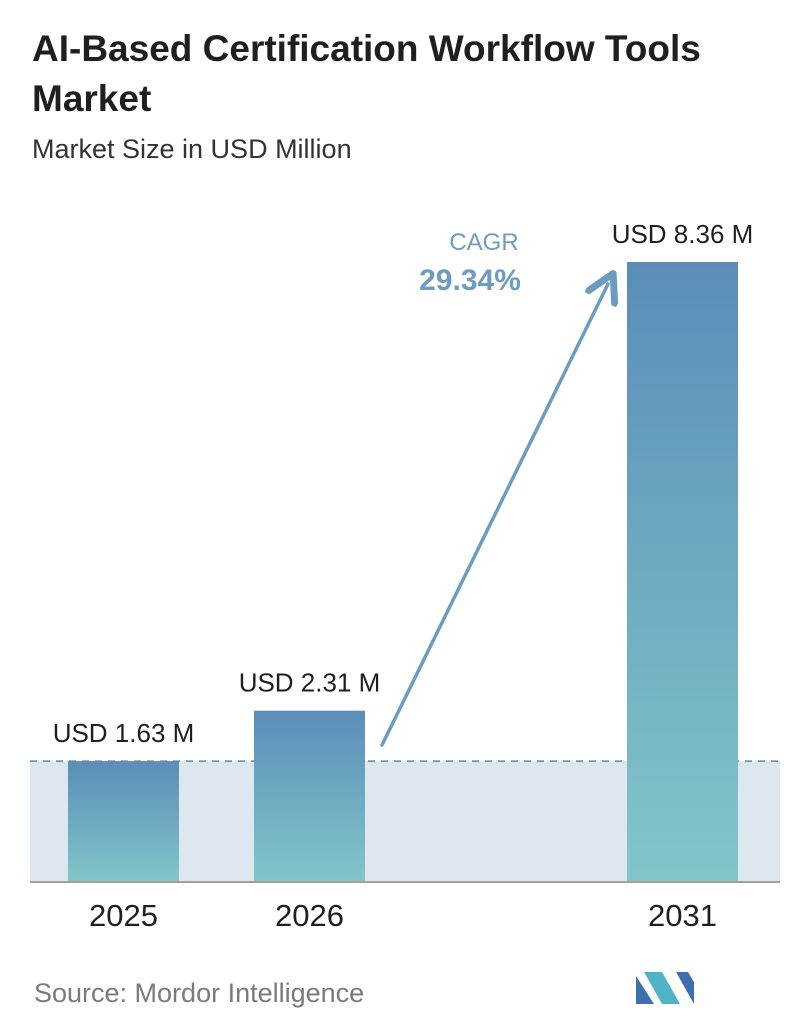  What do you see at coordinates (665, 988) in the screenshot?
I see `mordor-logo-icon` at bounding box center [665, 988].